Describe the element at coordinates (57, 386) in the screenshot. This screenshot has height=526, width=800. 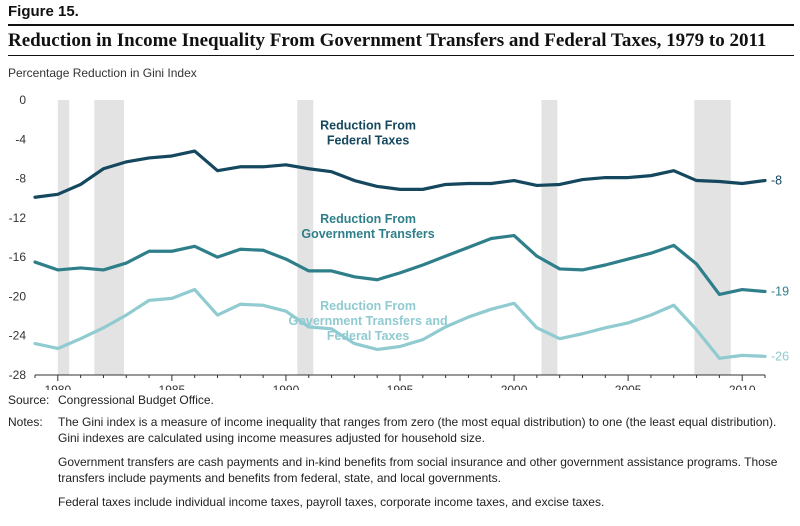
I see `x-tick-label-0: 1980` at that location.